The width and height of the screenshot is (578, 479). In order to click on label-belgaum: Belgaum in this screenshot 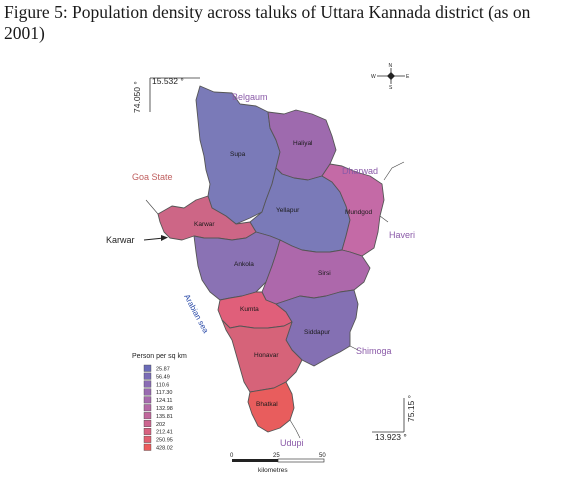, I will do `click(250, 97)`.